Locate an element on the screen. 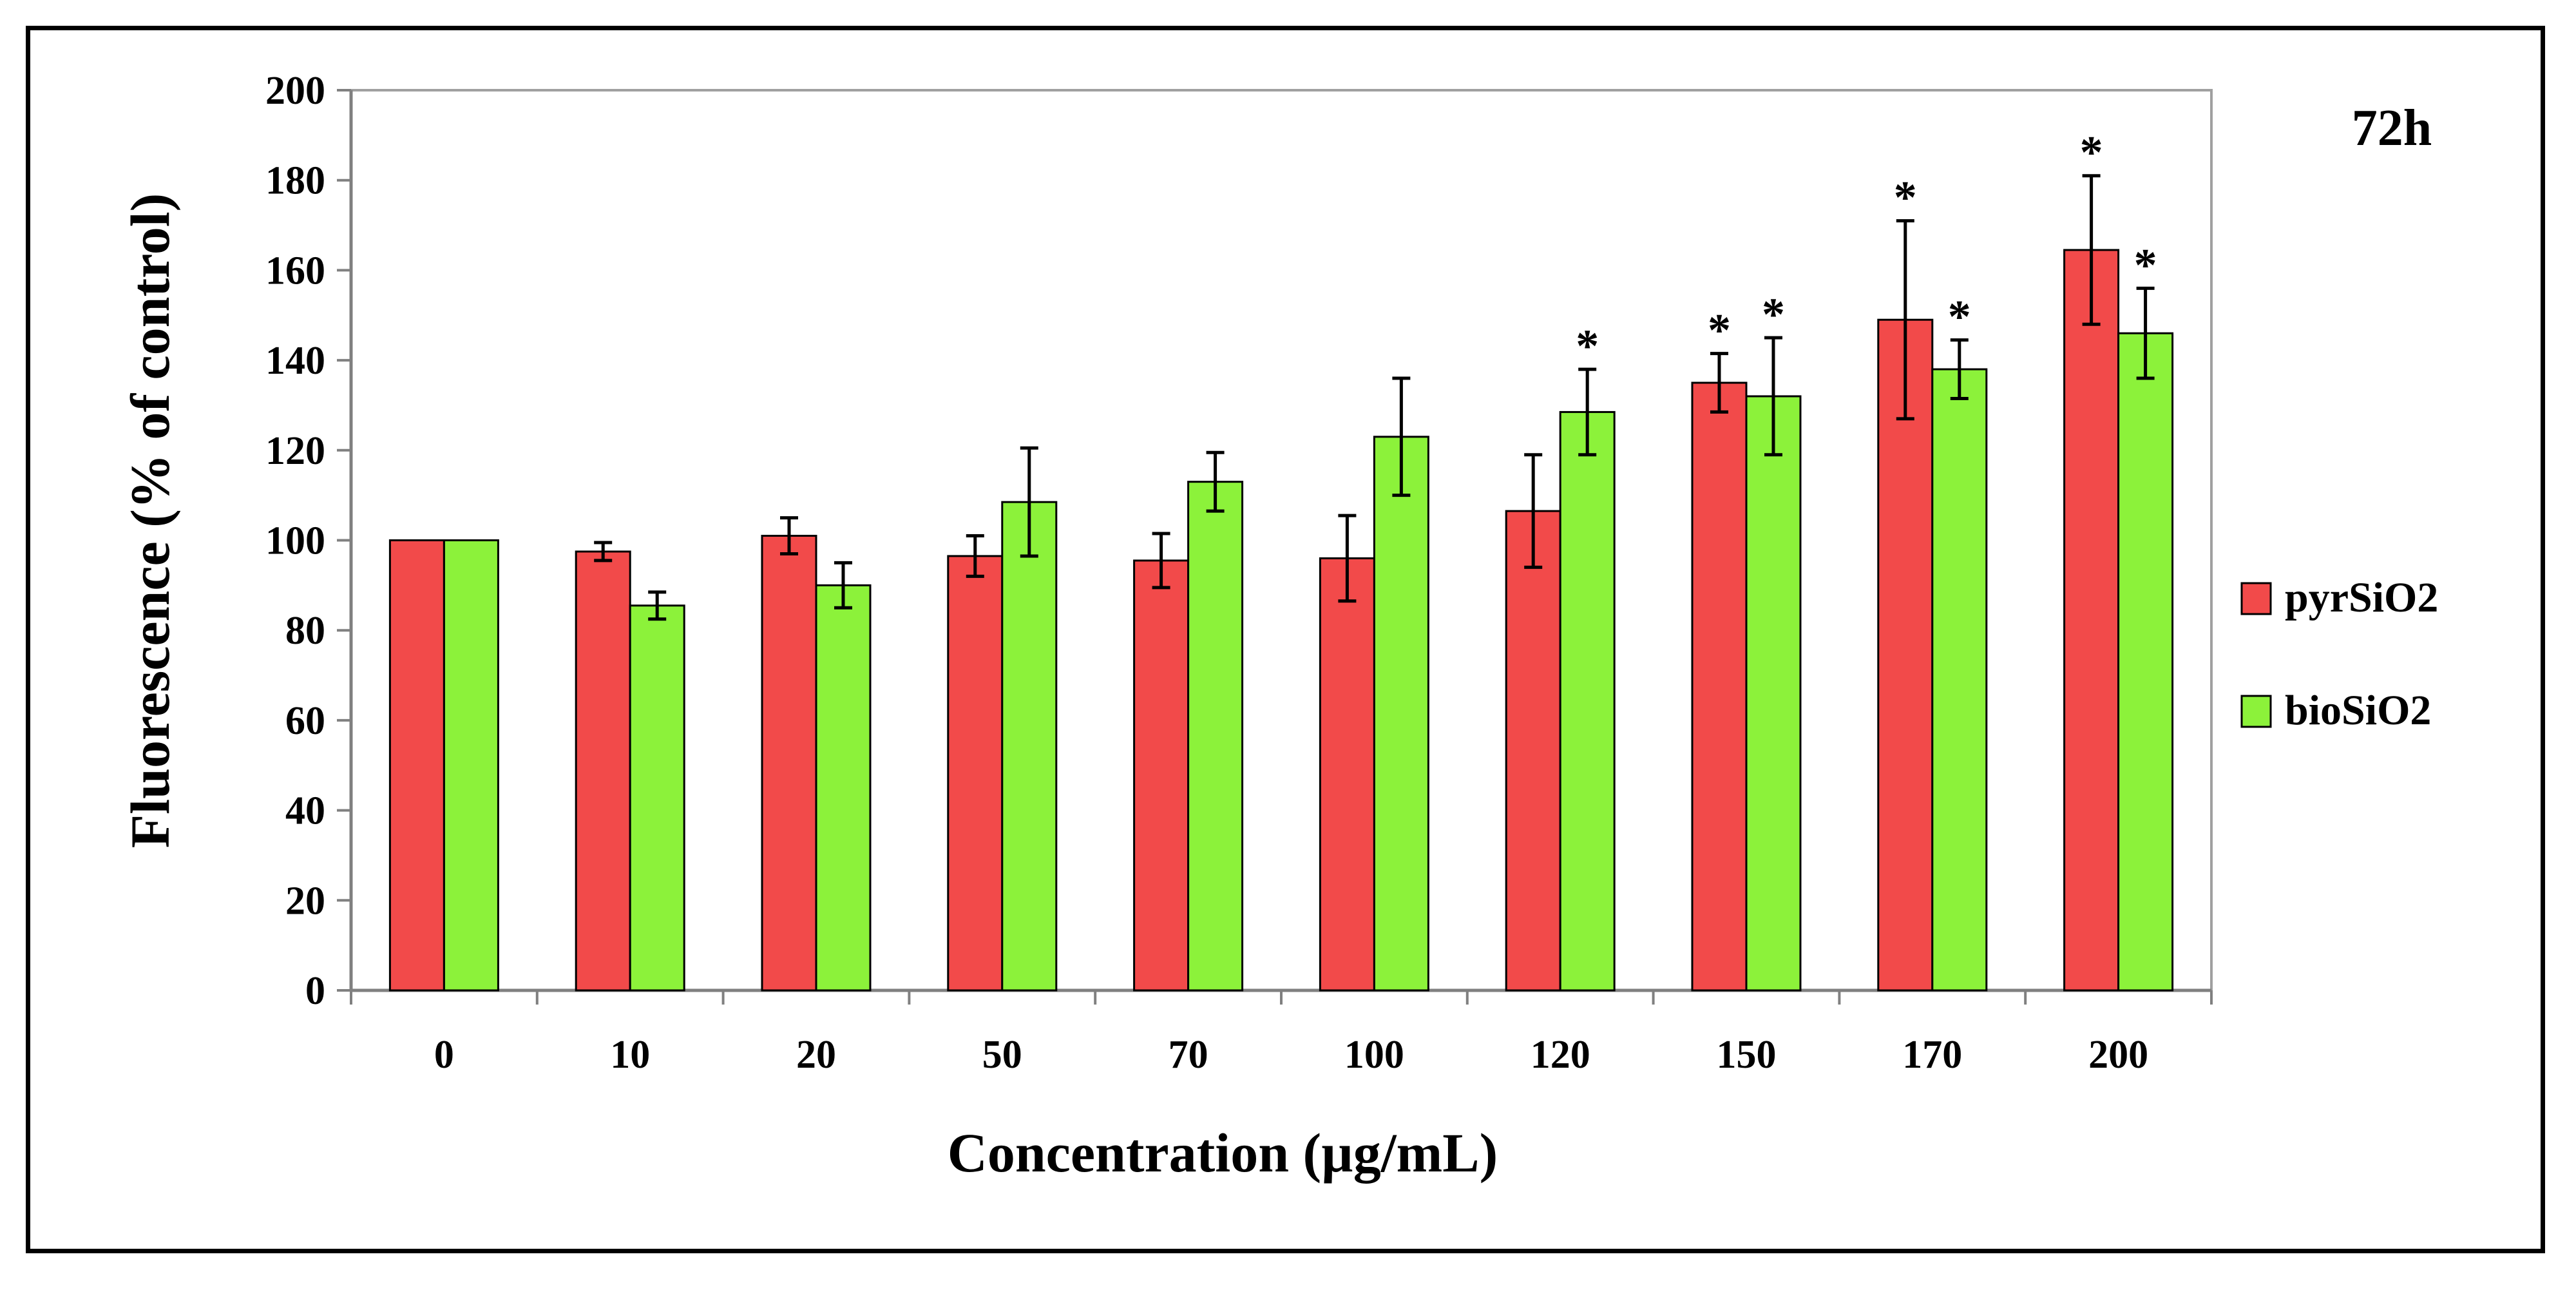 The height and width of the screenshot is (1290, 2576). y-axis-title: Fluorescence (% of control) is located at coordinates (150, 521).